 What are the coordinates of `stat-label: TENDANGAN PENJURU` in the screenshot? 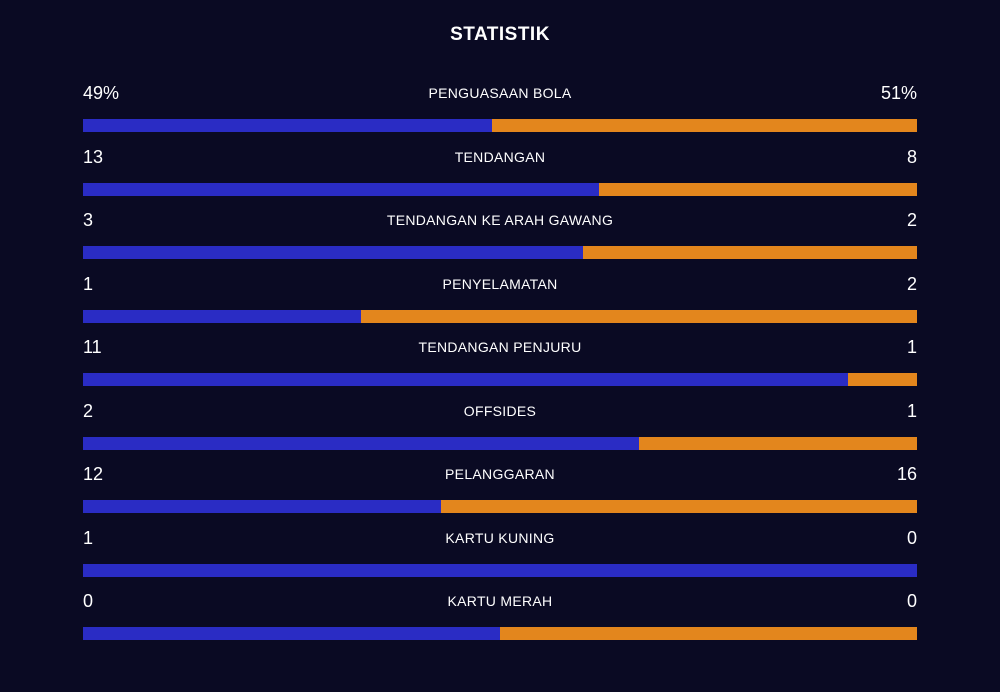 It's located at (500, 347).